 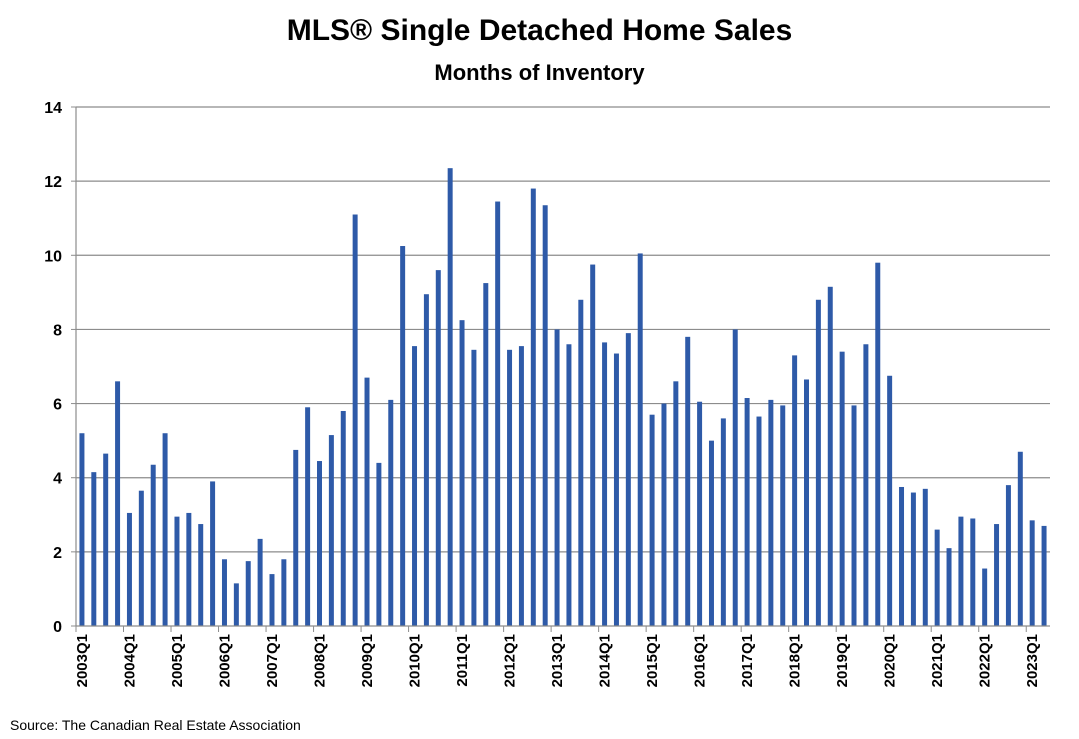 I want to click on x-tick-label: 2017Q1, so click(x=747, y=660).